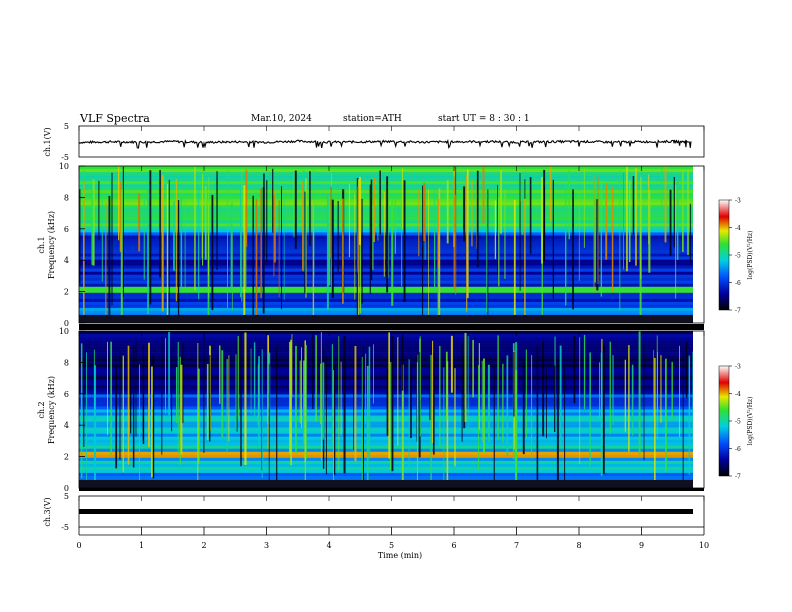 This screenshot has height=612, width=792. What do you see at coordinates (750, 255) in the screenshot?
I see `ch1-colorbar-label: log(PSD)(V²/Hz)` at bounding box center [750, 255].